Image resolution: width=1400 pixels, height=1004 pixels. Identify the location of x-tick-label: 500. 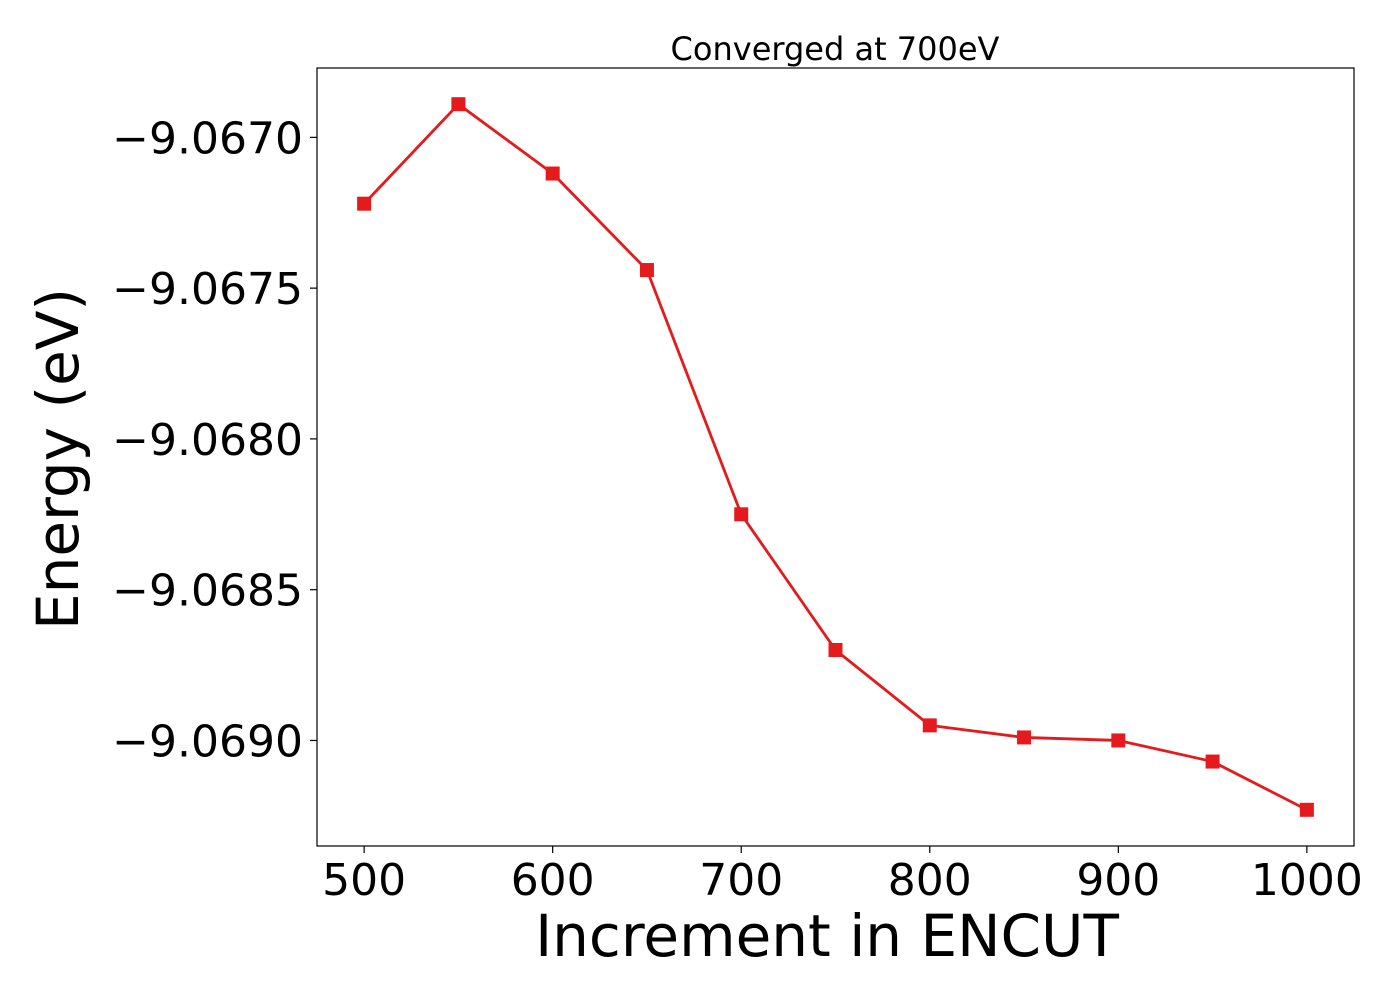
(364, 880).